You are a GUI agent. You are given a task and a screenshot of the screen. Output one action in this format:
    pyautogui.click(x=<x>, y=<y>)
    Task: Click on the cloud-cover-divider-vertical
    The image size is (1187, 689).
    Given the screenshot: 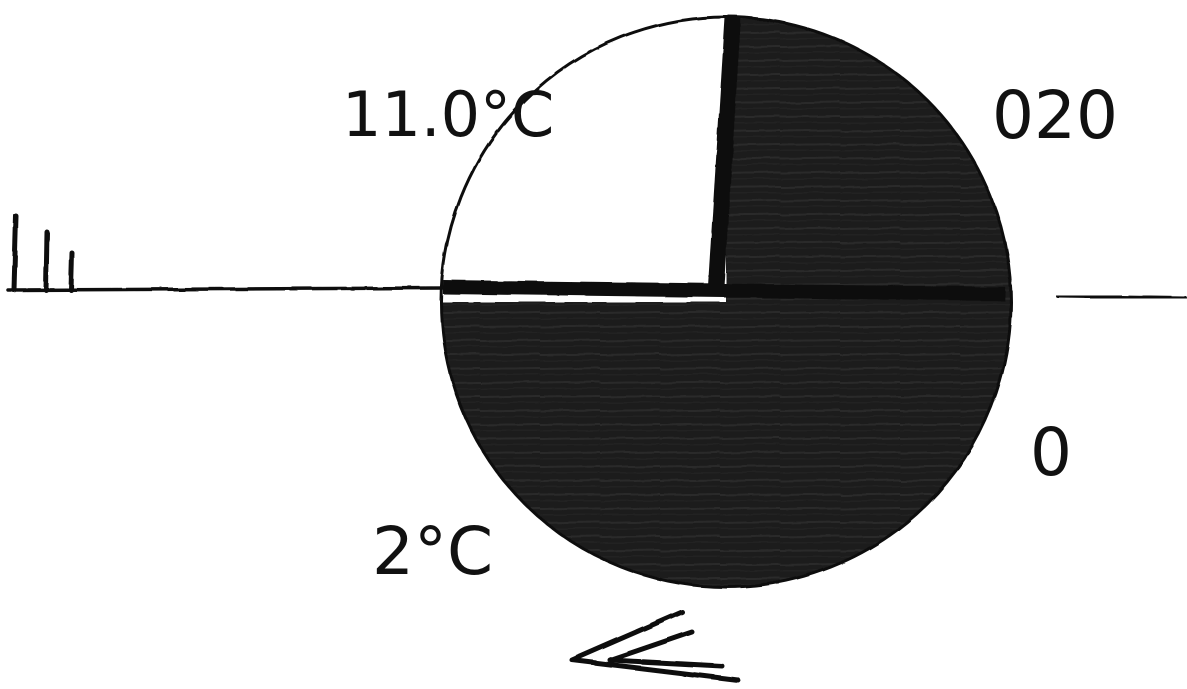 What is the action you would take?
    pyautogui.click(x=724, y=152)
    